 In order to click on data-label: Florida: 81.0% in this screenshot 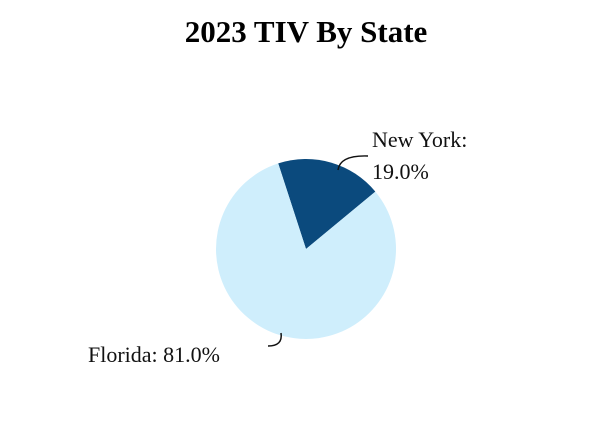, I will do `click(154, 354)`.